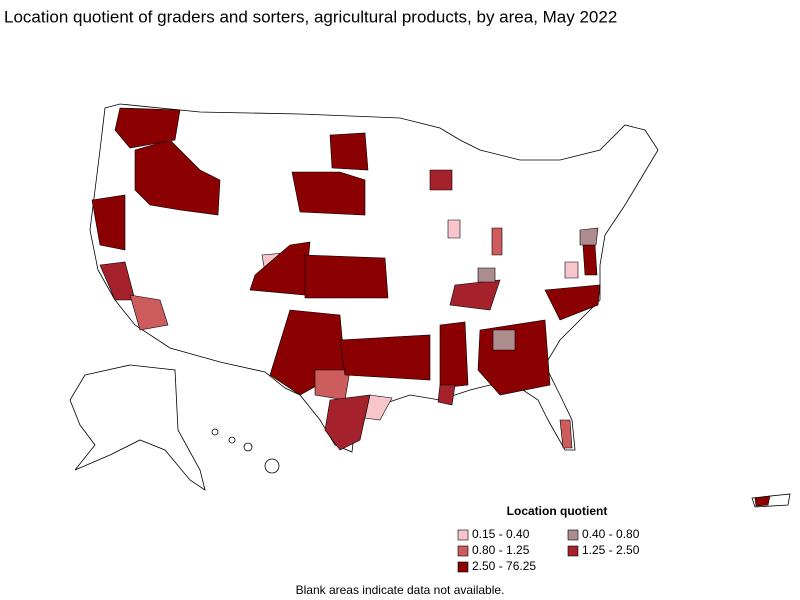 The image size is (800, 600). What do you see at coordinates (557, 511) in the screenshot?
I see `legend-title: Location quotient` at bounding box center [557, 511].